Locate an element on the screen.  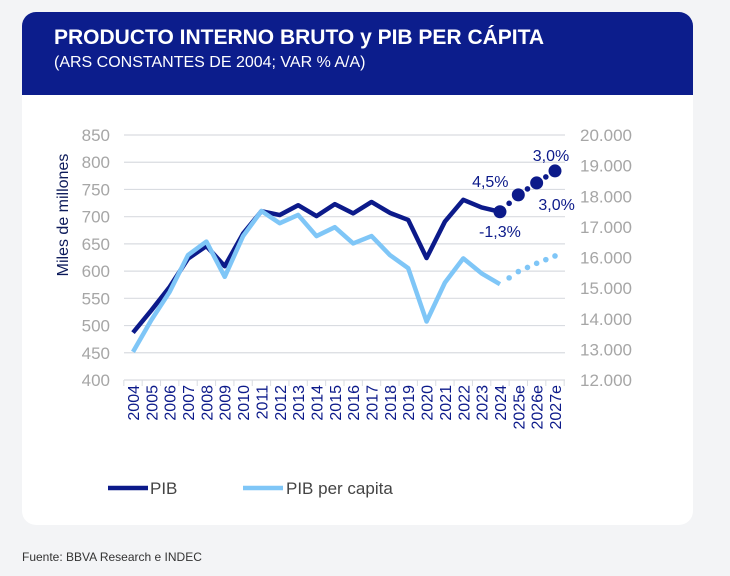
x-tick-label: 2022 is located at coordinates (464, 403).